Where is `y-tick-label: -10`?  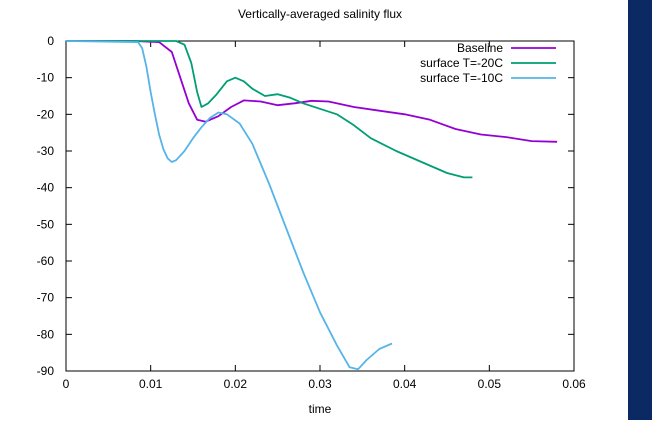 y-tick-label: -10 is located at coordinates (46, 78).